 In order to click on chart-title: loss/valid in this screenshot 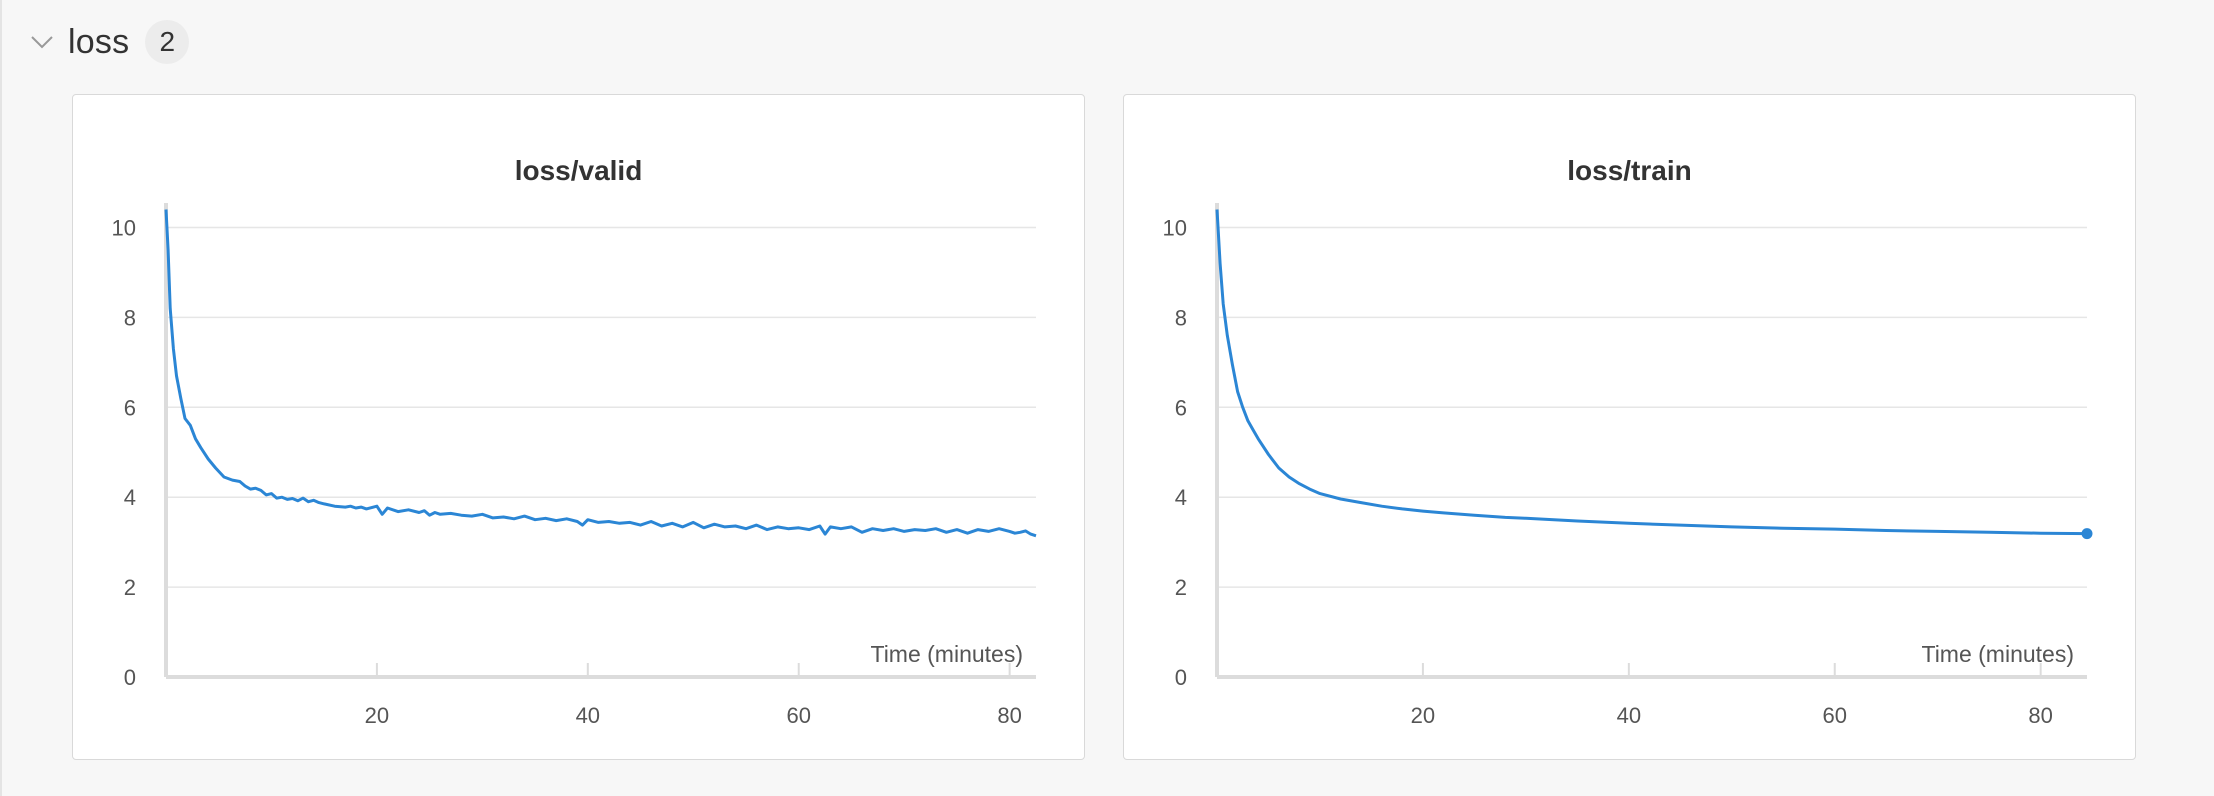, I will do `click(578, 170)`.